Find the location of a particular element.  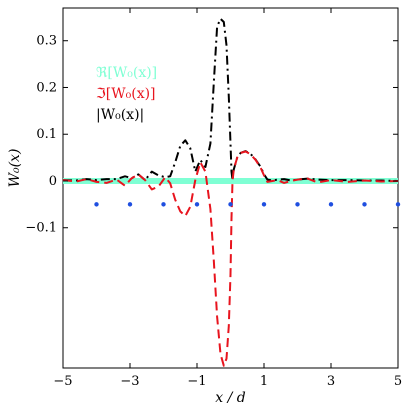

y-tick-label: 0.1 is located at coordinates (46, 134).